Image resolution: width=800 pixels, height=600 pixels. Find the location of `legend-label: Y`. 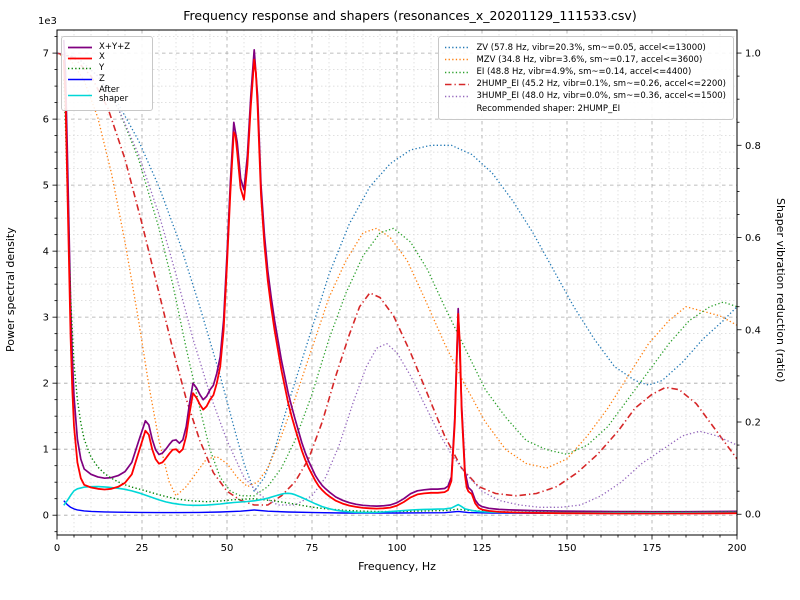

legend-label: Y is located at coordinates (102, 68).